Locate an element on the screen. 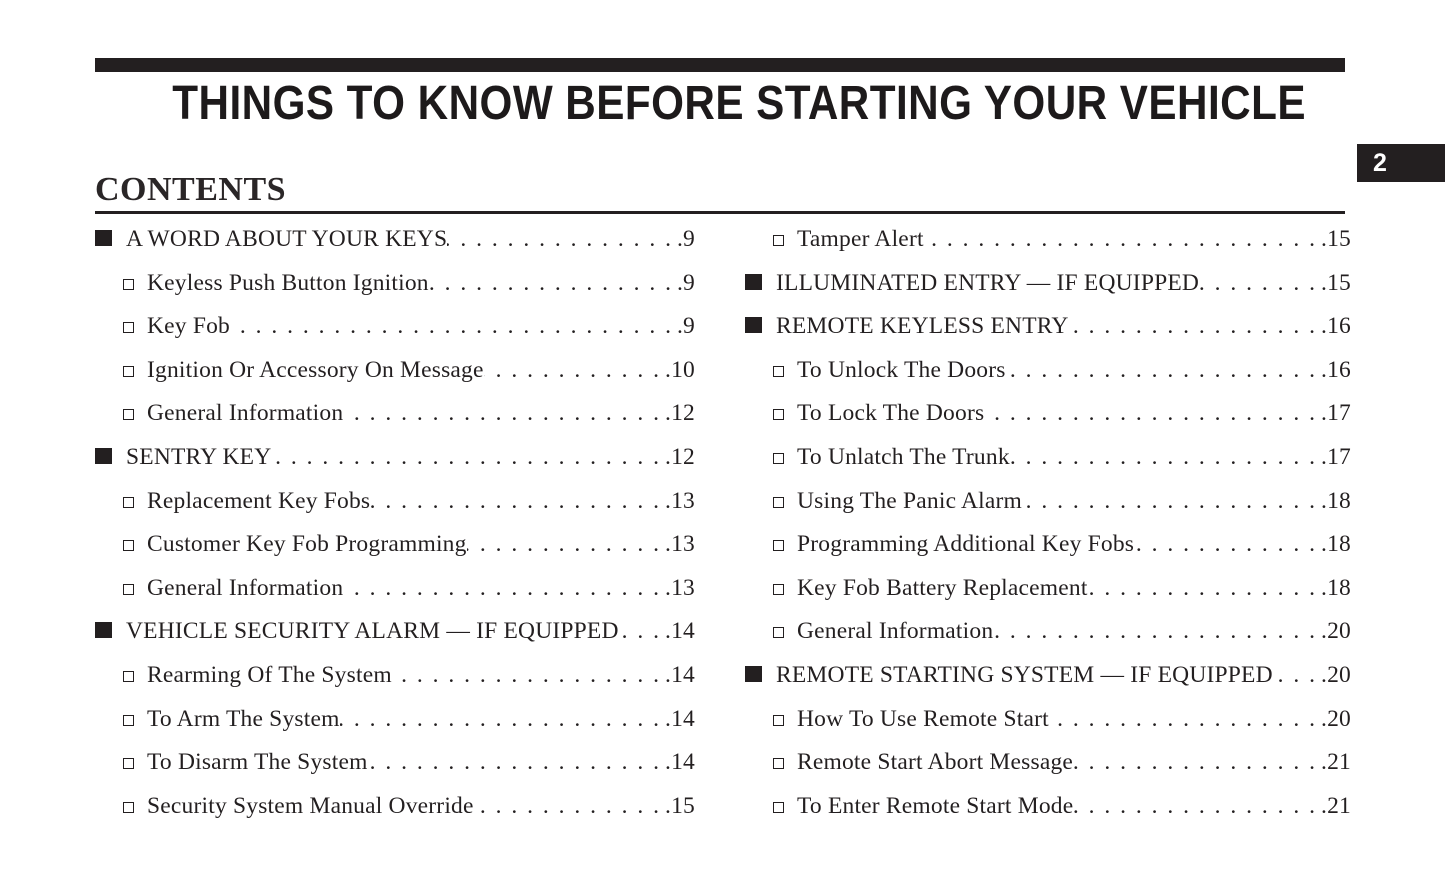 The height and width of the screenshot is (874, 1445). toc-entry-label: Using The Panic Alarm is located at coordinates (910, 500).